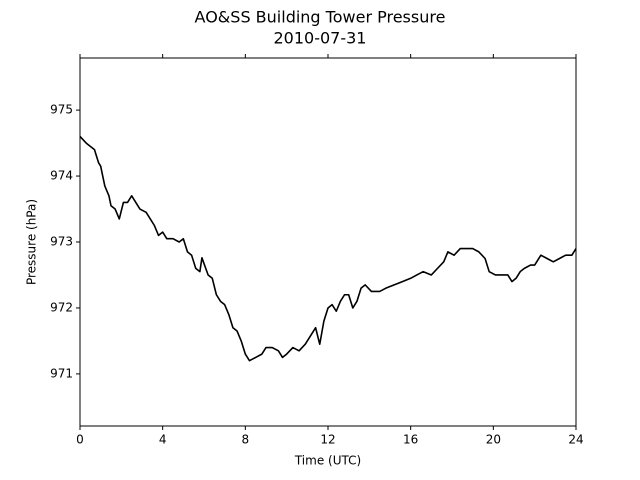  Describe the element at coordinates (61, 110) in the screenshot. I see `y-tick-label: 975` at that location.